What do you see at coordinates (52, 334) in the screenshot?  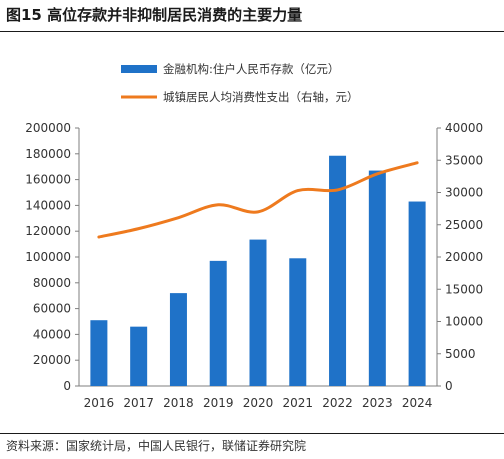 I see `left-tick-label: 40000` at bounding box center [52, 334].